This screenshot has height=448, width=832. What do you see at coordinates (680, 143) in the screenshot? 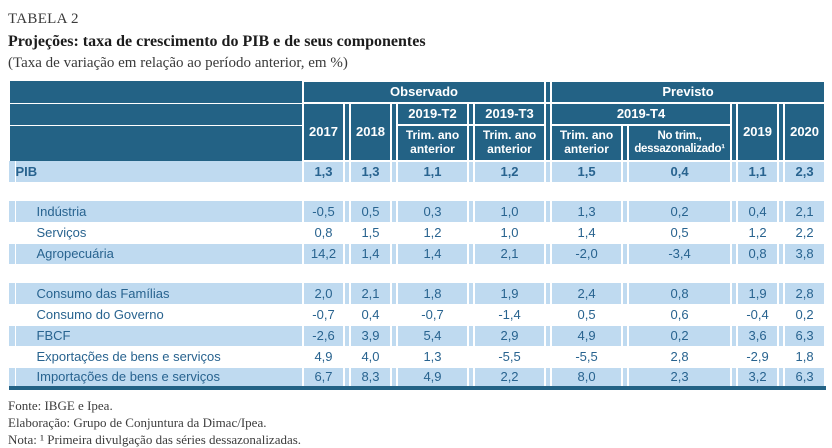
I see `col-header-no-trim-dessazonalizado: No trim., dessazonalizado¹` at bounding box center [680, 143].